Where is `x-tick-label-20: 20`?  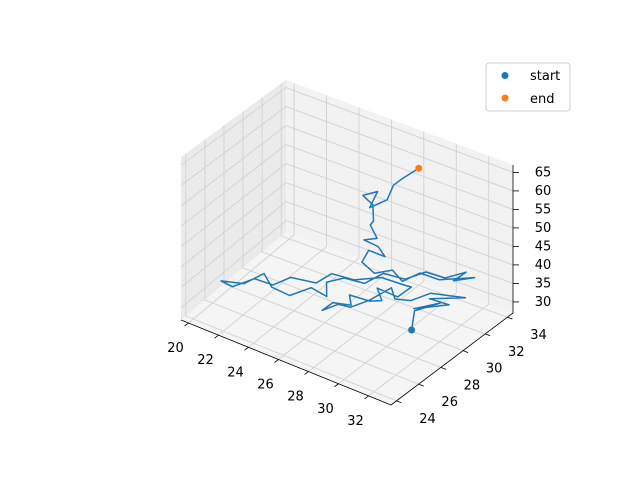 x-tick-label-20: 20 is located at coordinates (175, 348).